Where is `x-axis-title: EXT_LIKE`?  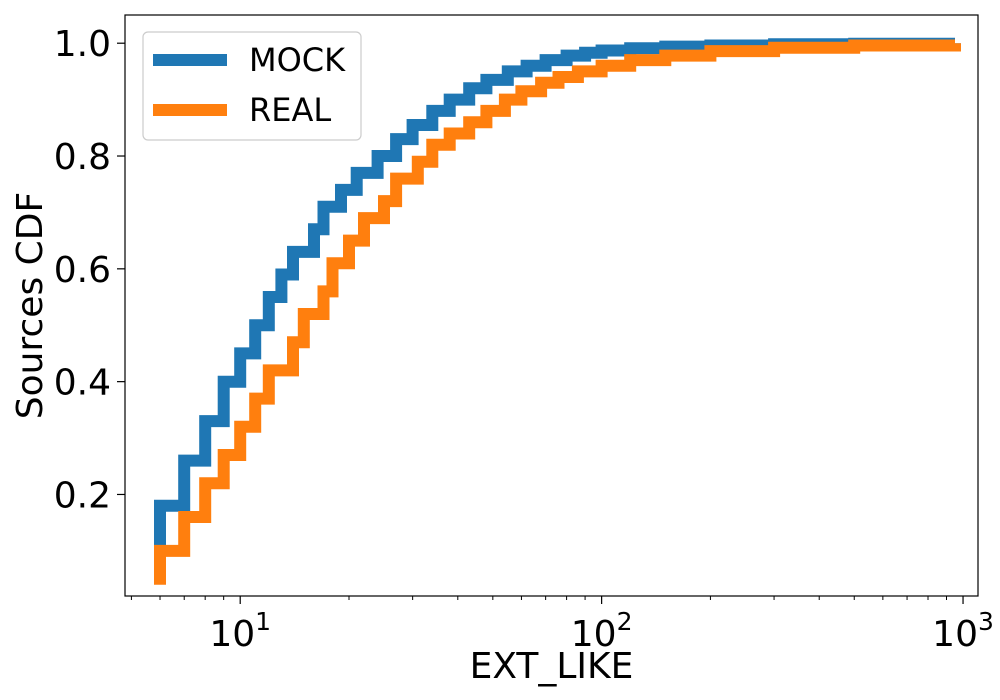 x-axis-title: EXT_LIKE is located at coordinates (552, 666).